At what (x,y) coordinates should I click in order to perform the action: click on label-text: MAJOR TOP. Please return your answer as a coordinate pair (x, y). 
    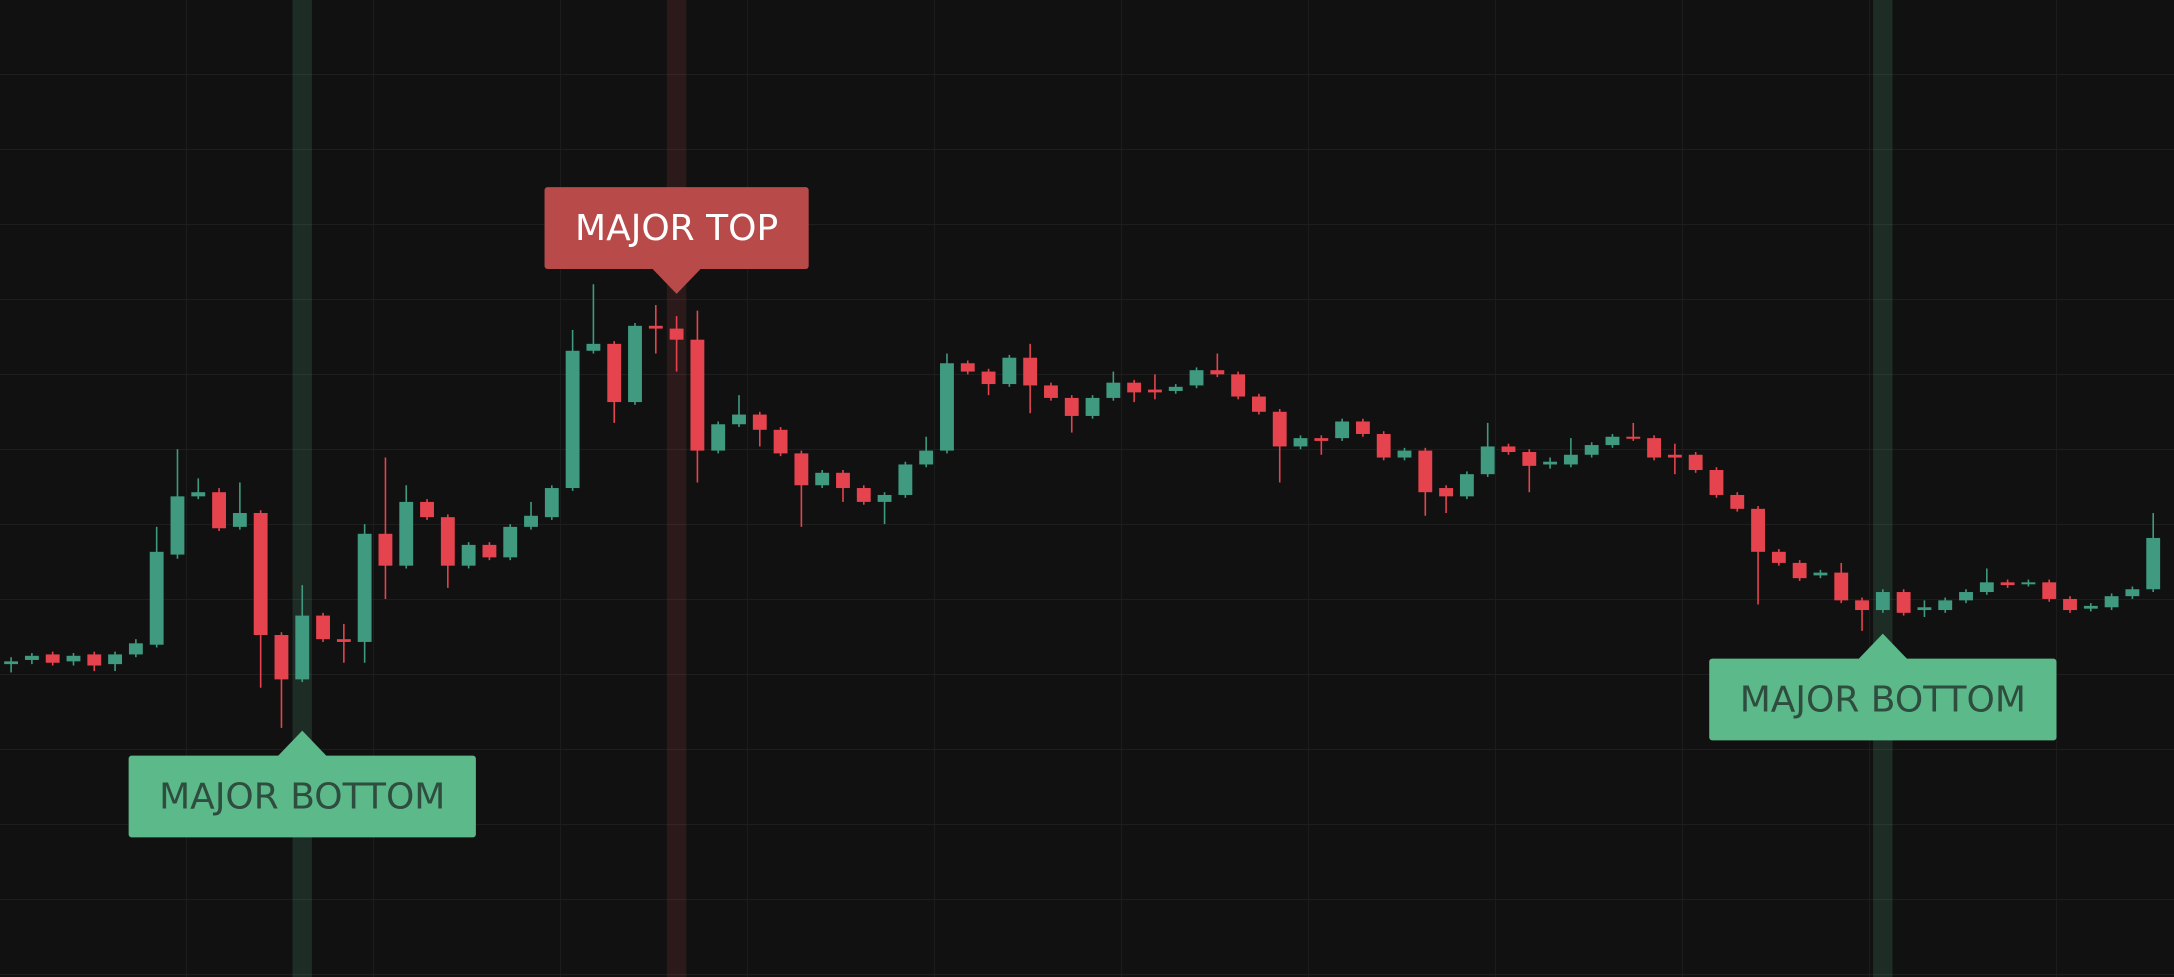
    Looking at the image, I should click on (676, 228).